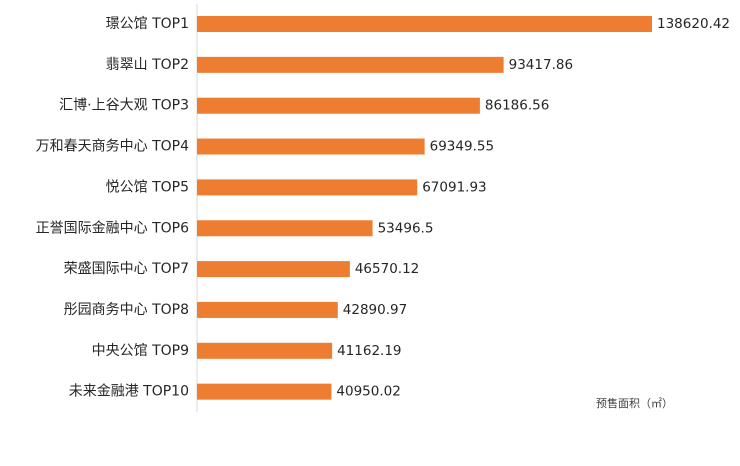 This screenshot has height=466, width=740. Describe the element at coordinates (112, 147) in the screenshot. I see `category-label: 万和春天商务中心 TOP4` at that location.